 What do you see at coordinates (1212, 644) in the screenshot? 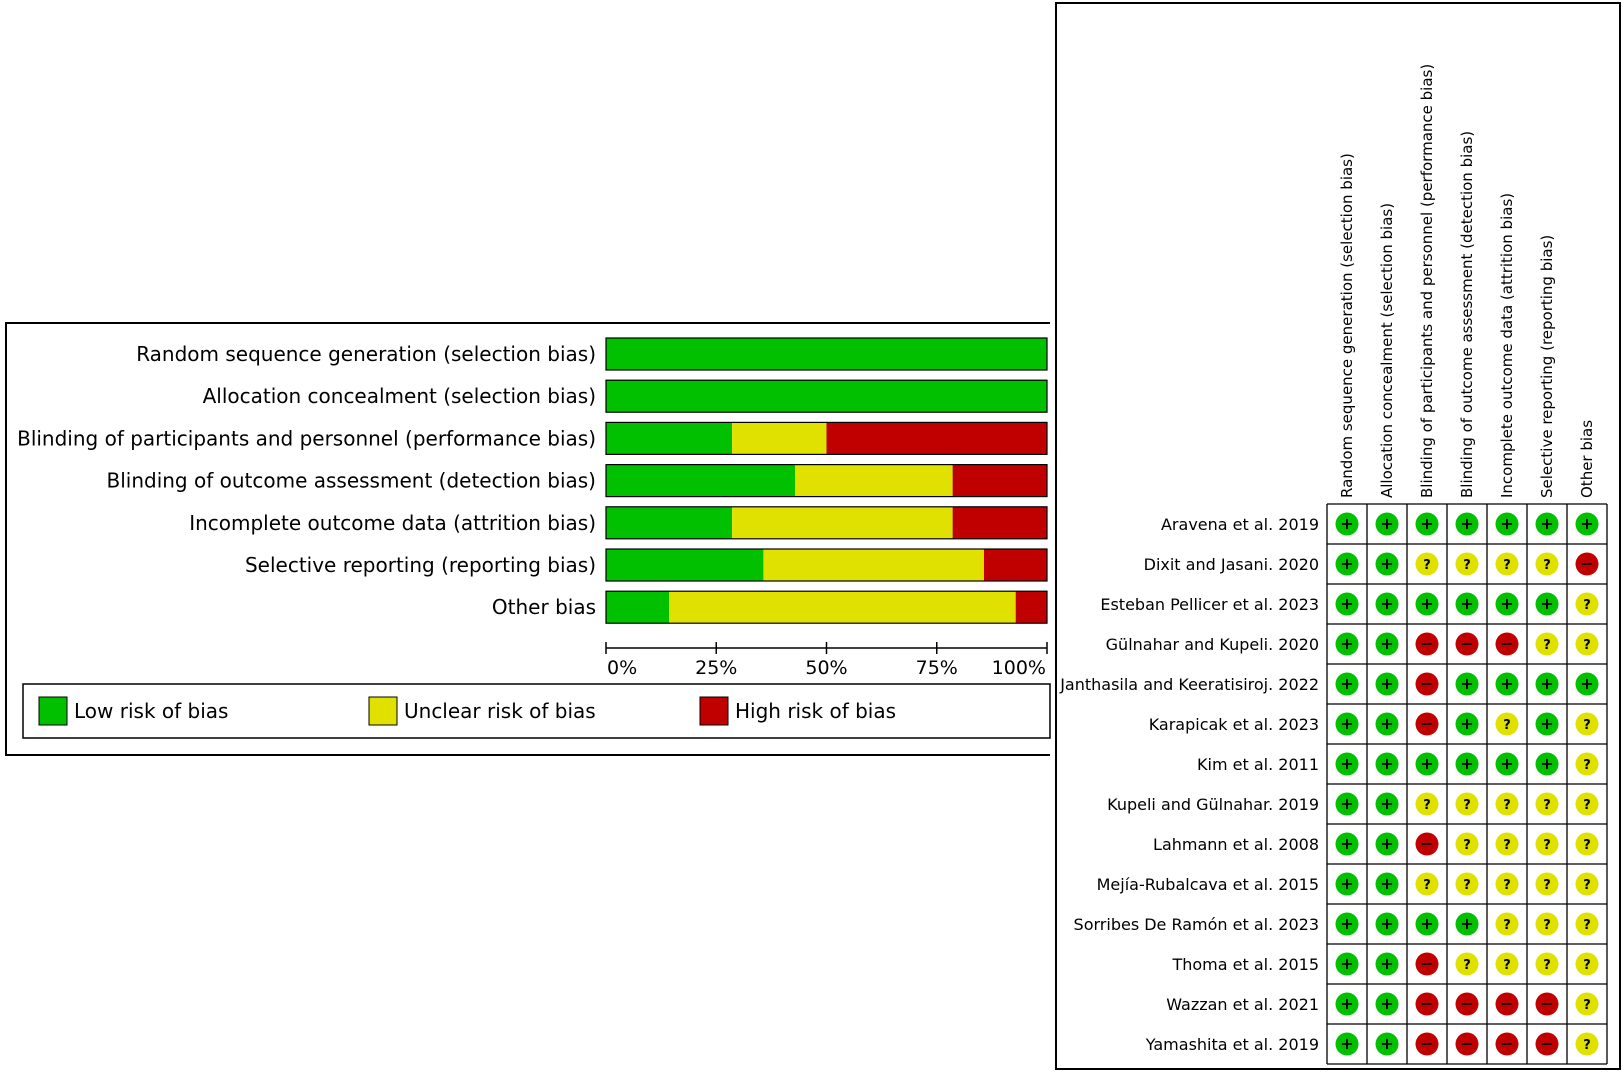
I see `study-label: Gülnahar and Kupeli. 2020` at bounding box center [1212, 644].